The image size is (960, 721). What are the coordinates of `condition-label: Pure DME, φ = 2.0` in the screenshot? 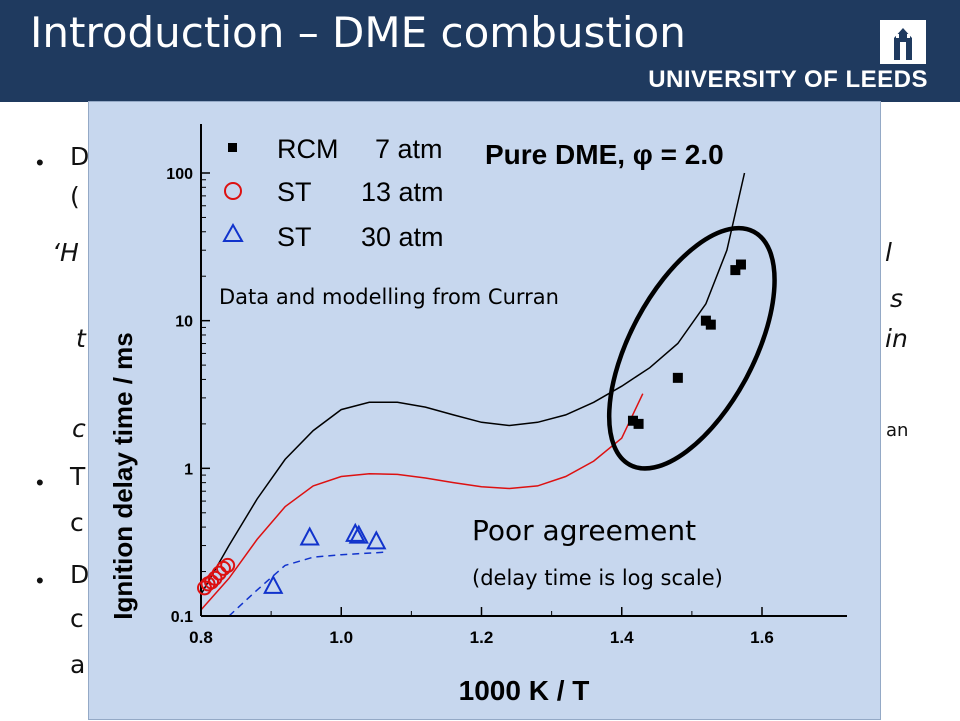 It's located at (604, 154).